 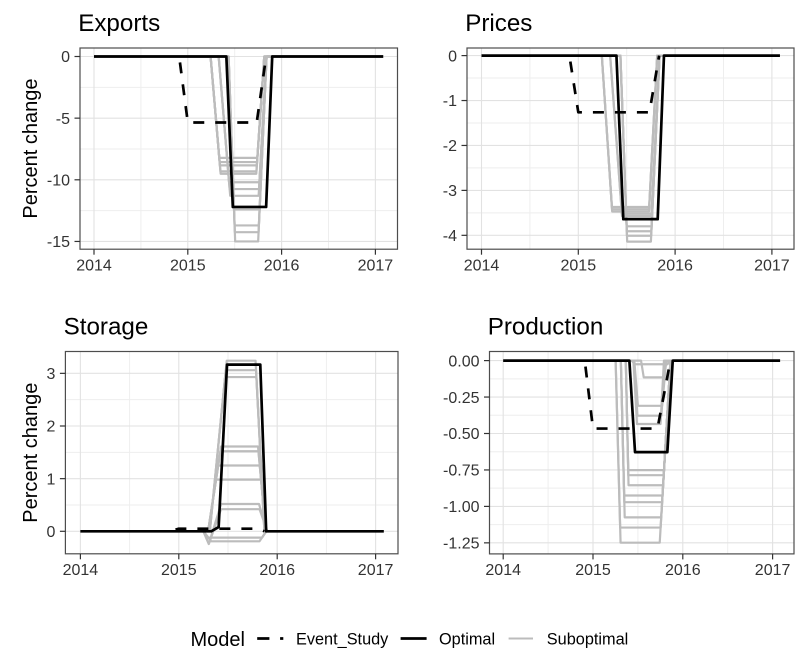 I want to click on svg-text: Storage, so click(x=106, y=327).